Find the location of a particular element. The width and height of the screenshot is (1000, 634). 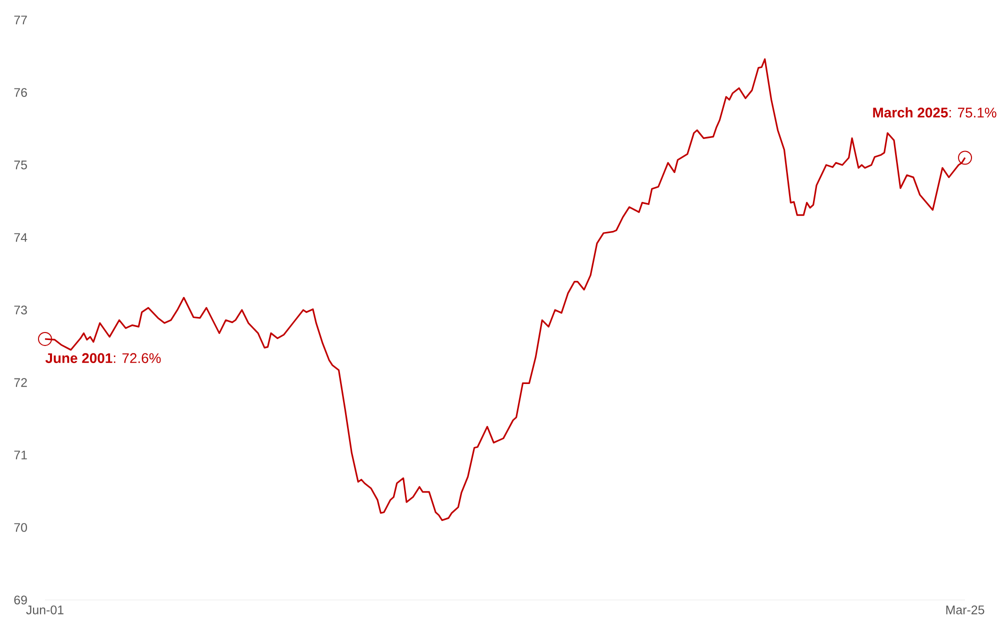

annotation: June 2001: 72.6% is located at coordinates (103, 358).